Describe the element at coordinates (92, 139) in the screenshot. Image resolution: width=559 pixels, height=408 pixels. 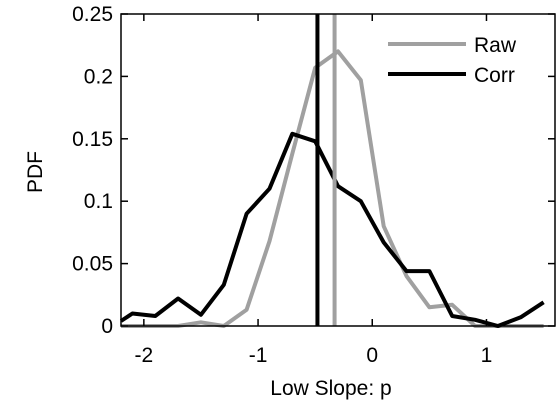
I see `y-tick-label: 0.15` at that location.